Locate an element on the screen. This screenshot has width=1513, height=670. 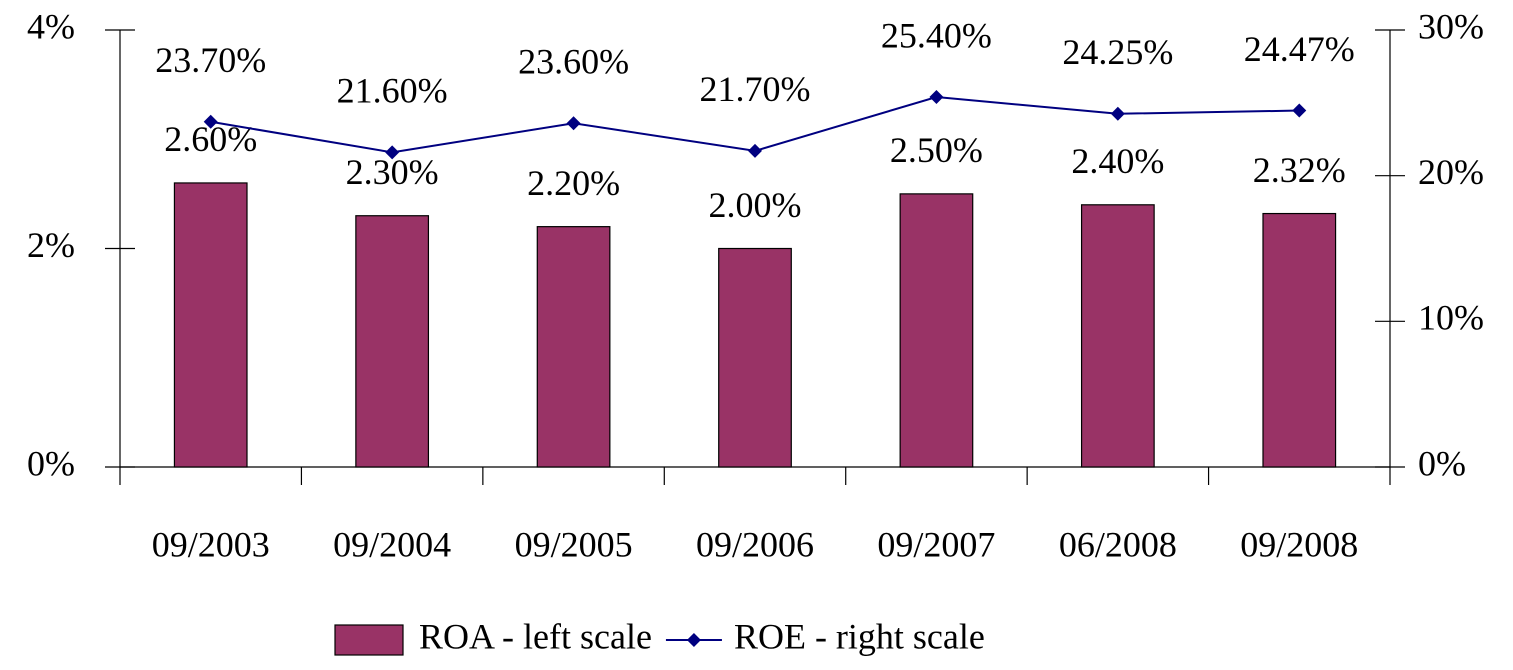
x-tick-label: 09/2005 is located at coordinates (574, 544).